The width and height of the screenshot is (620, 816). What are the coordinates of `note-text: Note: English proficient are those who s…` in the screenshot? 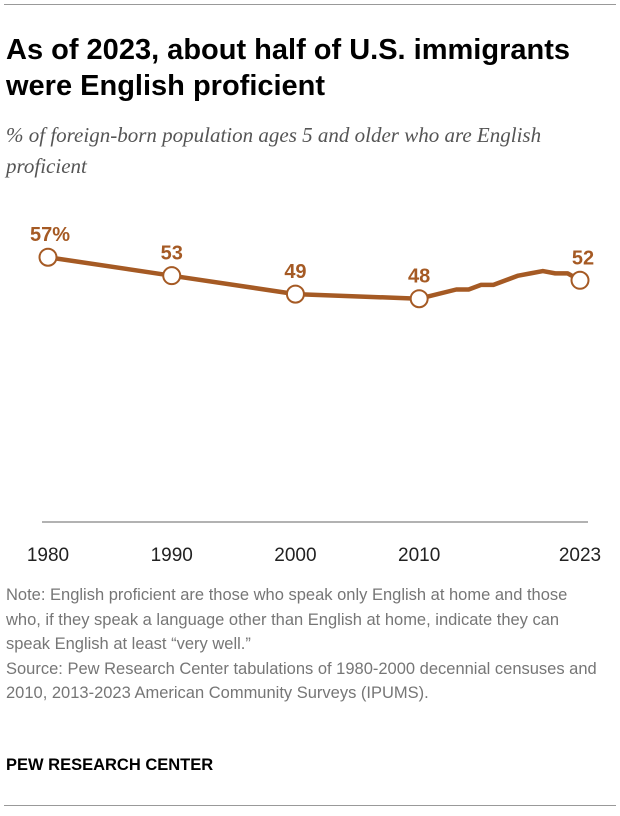 It's located at (287, 619).